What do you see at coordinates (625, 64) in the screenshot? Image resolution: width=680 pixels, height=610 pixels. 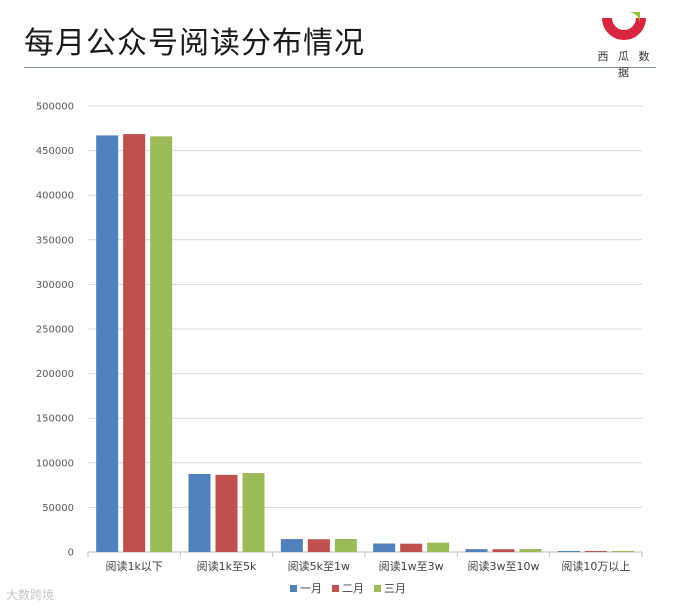 I see `brand-name: 西 瓜 数 据` at bounding box center [625, 64].